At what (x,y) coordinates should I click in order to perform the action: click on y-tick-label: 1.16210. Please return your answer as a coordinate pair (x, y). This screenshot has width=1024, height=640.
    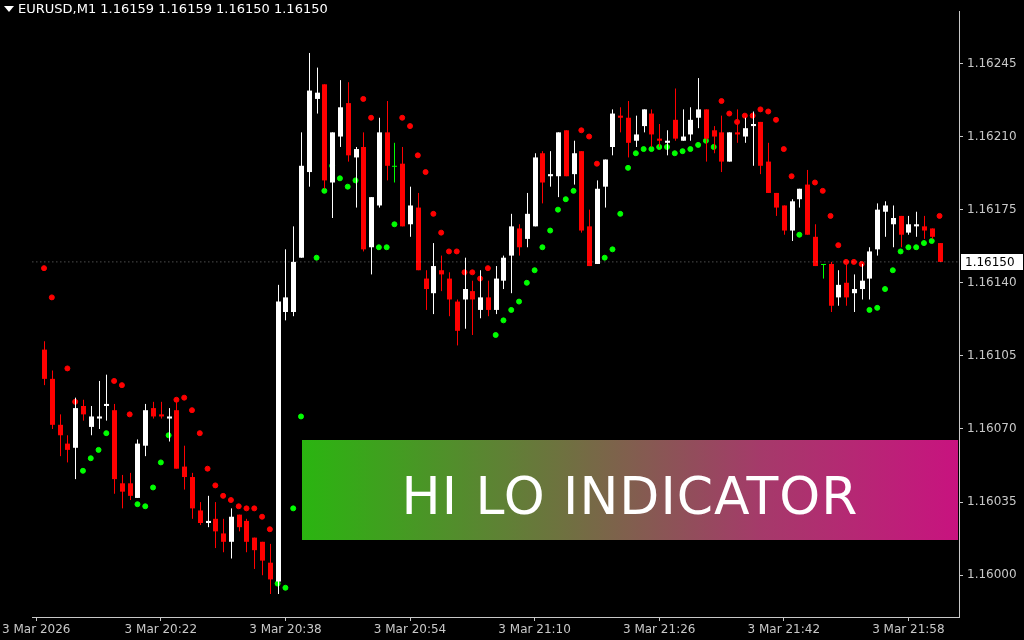
    Looking at the image, I should click on (992, 135).